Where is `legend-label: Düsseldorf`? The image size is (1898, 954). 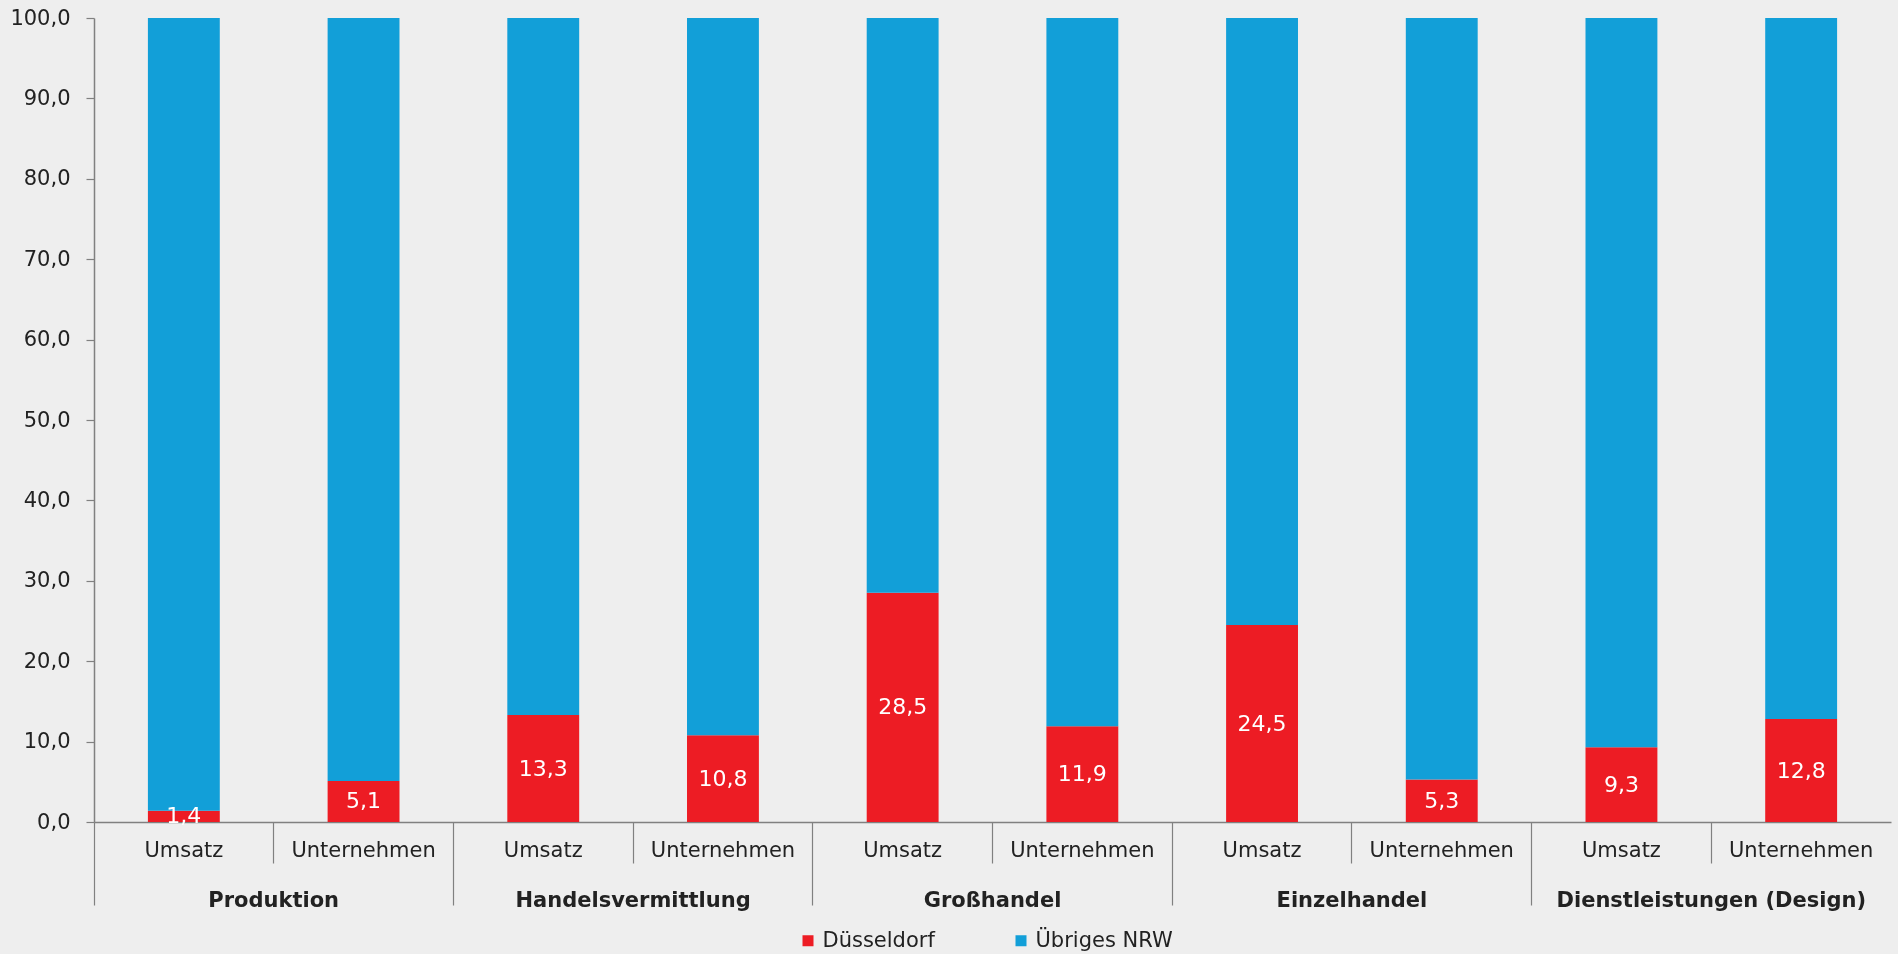 legend-label: Düsseldorf is located at coordinates (879, 939).